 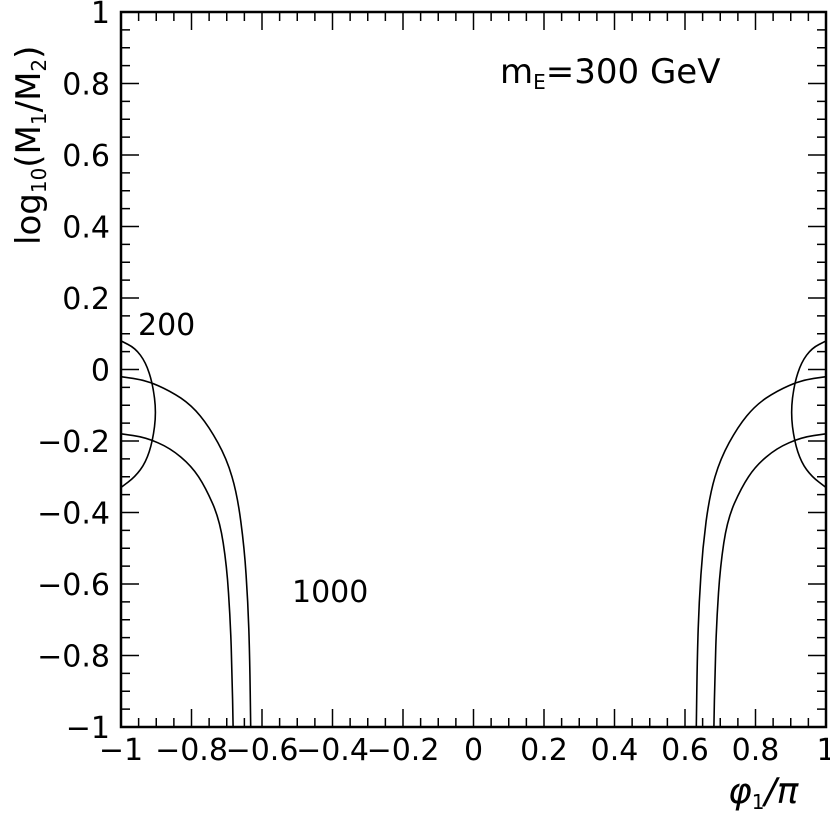 I want to click on contour-1000-right-inner, so click(x=770, y=580).